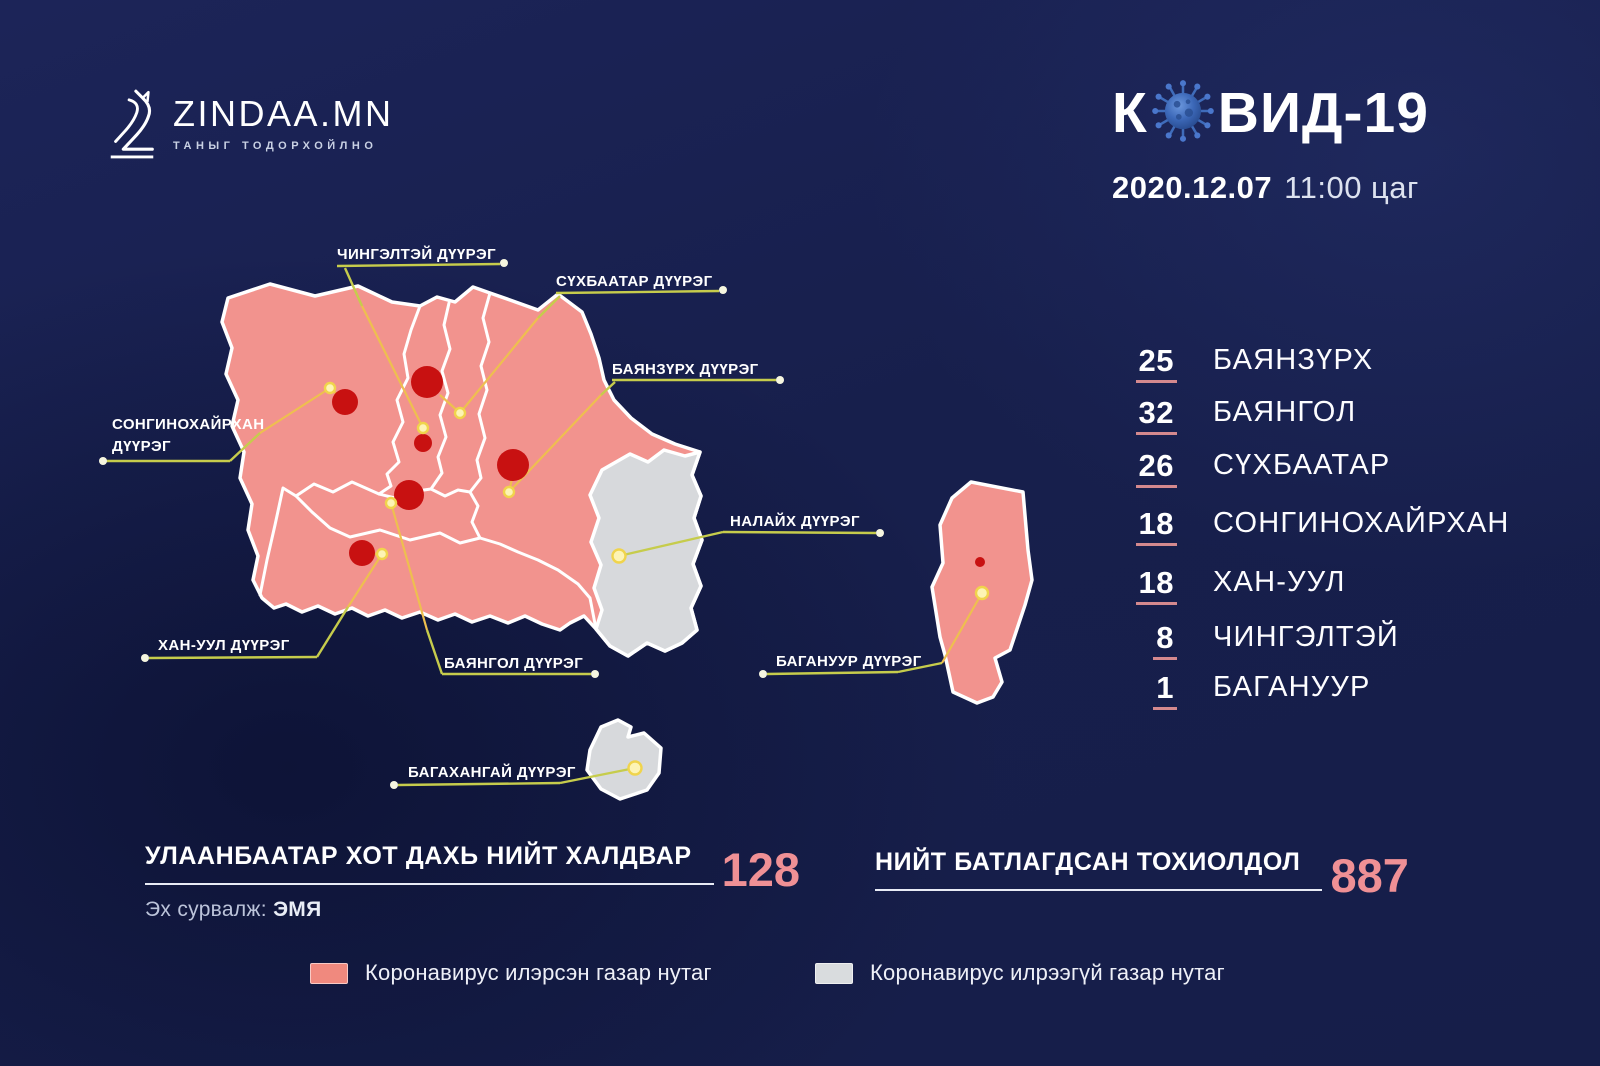  I want to click on stat-label: СҮХБААТАР, so click(1302, 465).